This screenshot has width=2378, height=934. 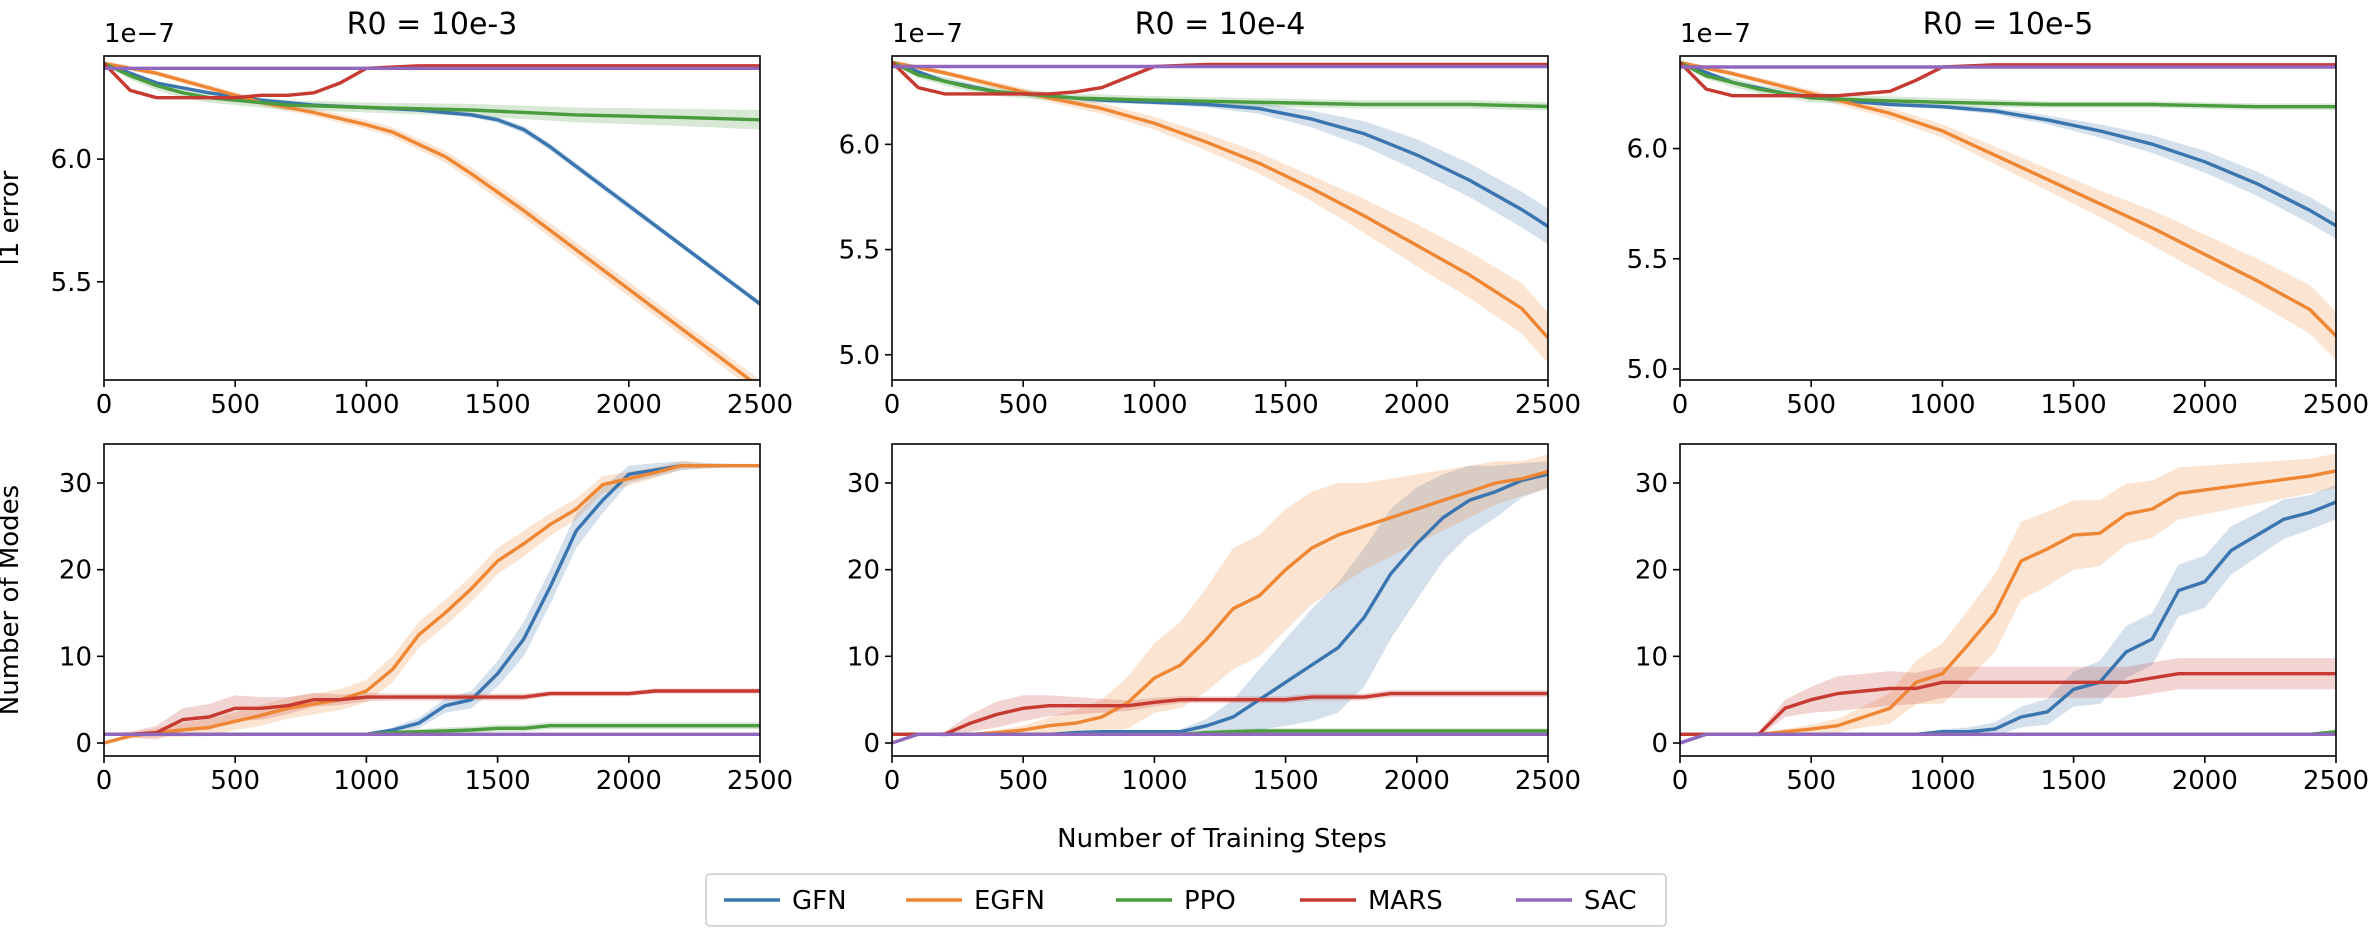 What do you see at coordinates (1222, 839) in the screenshot?
I see `x-axis-label: Number of Training Steps` at bounding box center [1222, 839].